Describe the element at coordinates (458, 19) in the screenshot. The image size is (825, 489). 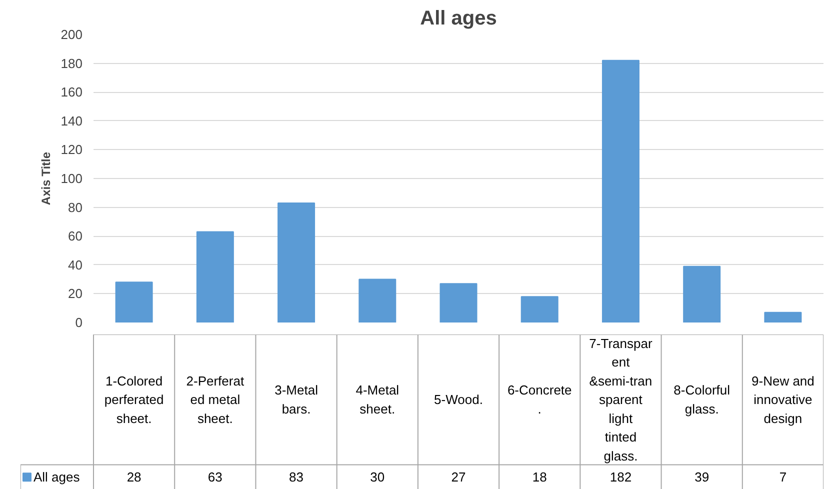
I see `chart-title: All ages` at that location.